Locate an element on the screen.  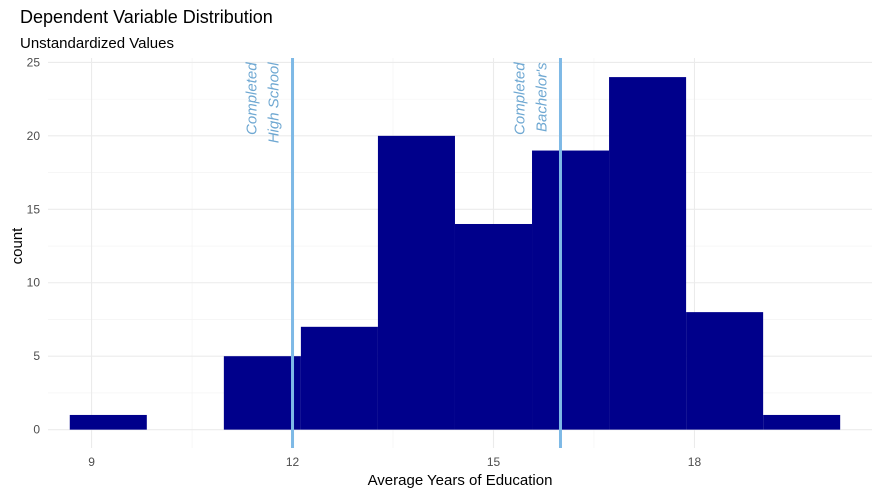
x-tick-label: 18 is located at coordinates (695, 462).